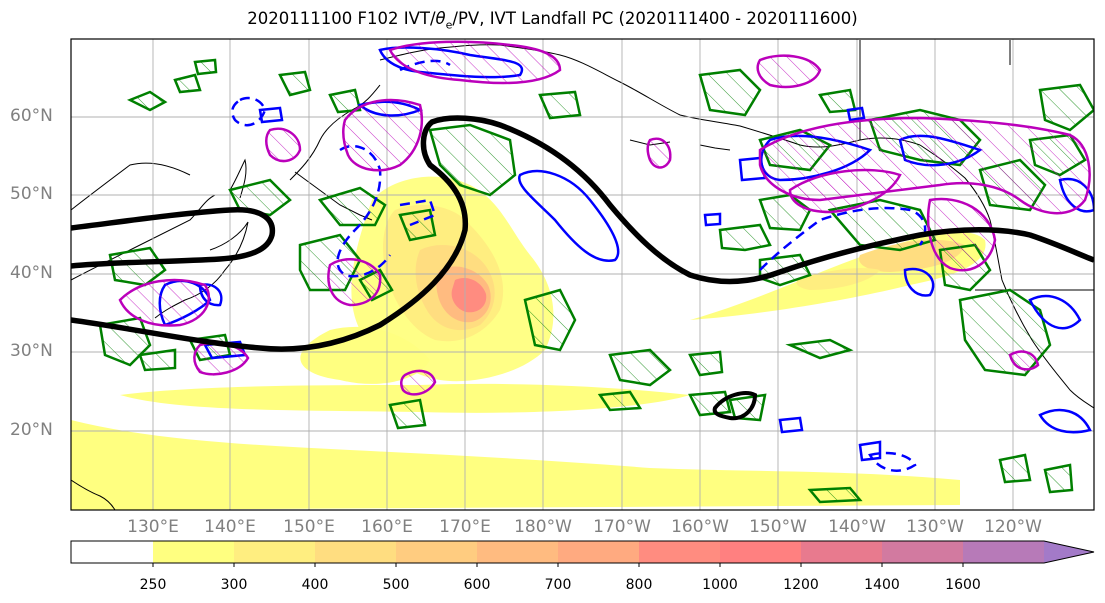 The width and height of the screenshot is (1105, 603). What do you see at coordinates (1013, 527) in the screenshot?
I see `lon-label: 120°W` at bounding box center [1013, 527].